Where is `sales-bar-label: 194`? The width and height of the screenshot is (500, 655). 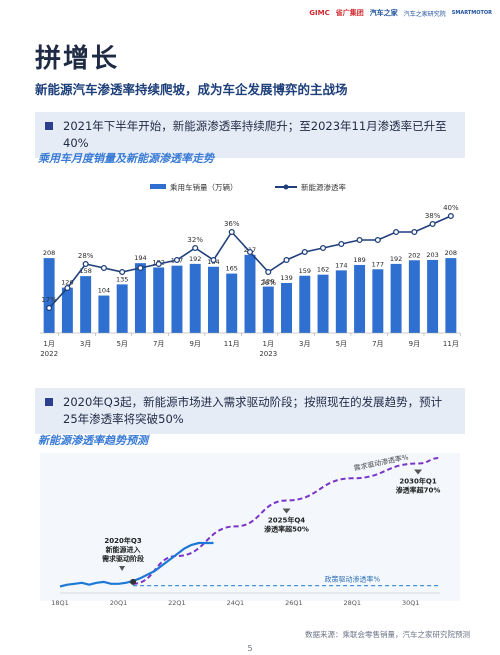 sales-bar-label: 194 is located at coordinates (140, 258).